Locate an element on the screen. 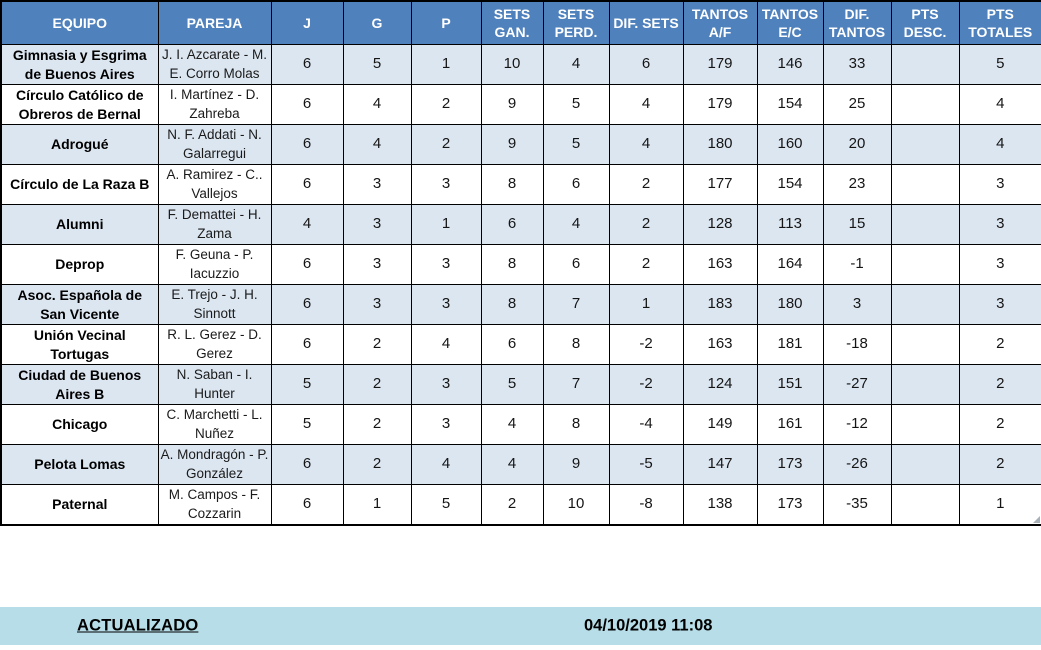 Image resolution: width=1041 pixels, height=650 pixels. stat-cell: -12 is located at coordinates (857, 424).